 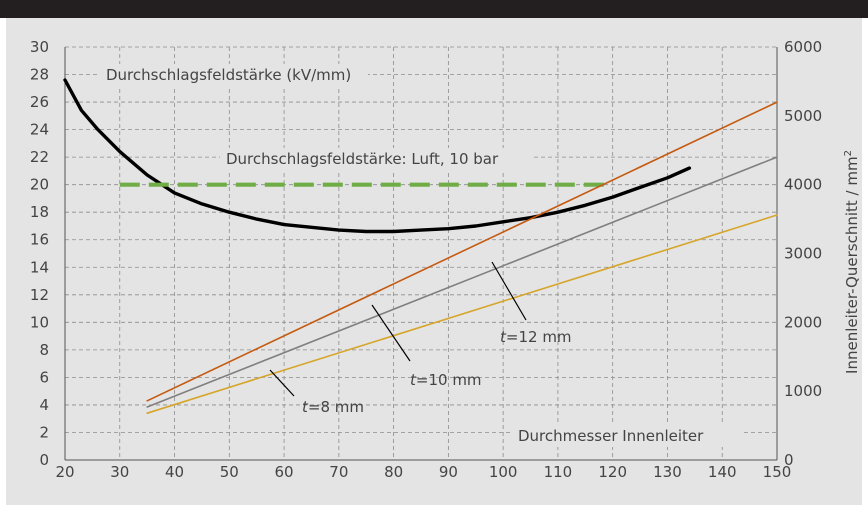 What do you see at coordinates (803, 185) in the screenshot?
I see `y-right-tick-label: 4000` at bounding box center [803, 185].